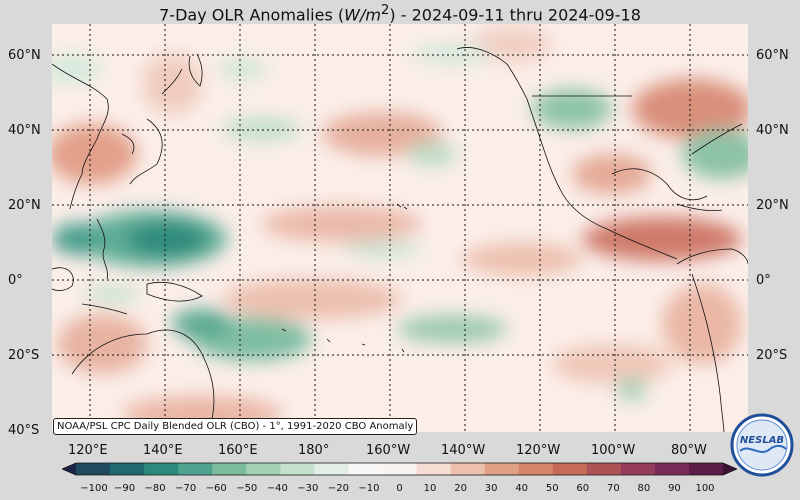 This screenshot has width=800, height=500. I want to click on lat-label-20s-left: 20°S, so click(24, 355).